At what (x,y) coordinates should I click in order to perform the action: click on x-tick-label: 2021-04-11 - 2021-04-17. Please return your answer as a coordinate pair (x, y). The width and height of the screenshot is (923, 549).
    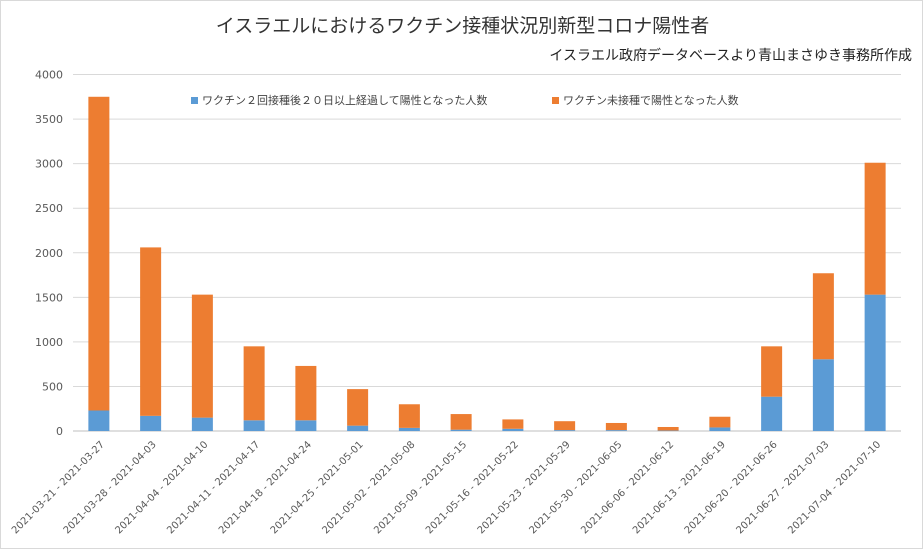
    Looking at the image, I should click on (213, 487).